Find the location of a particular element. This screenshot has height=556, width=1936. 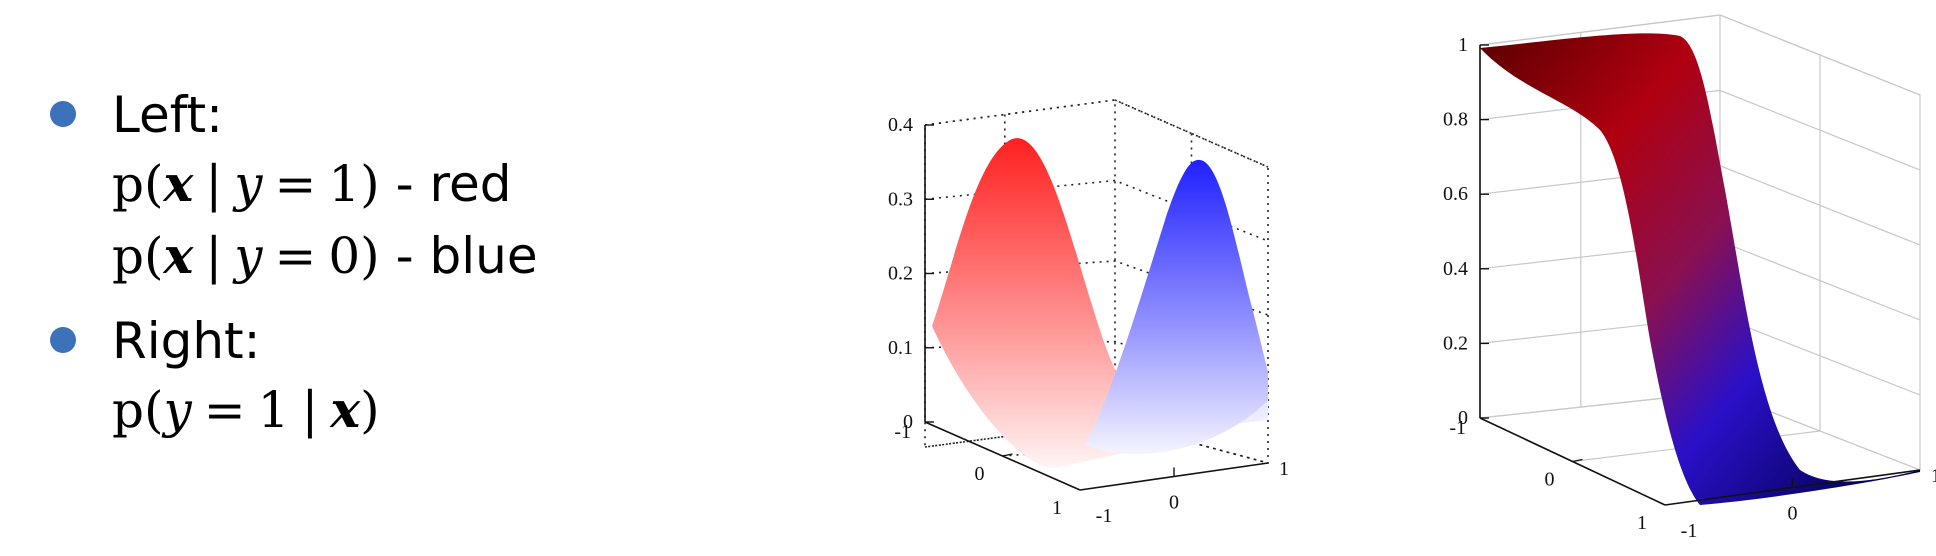

z-tick-label: 0.3 is located at coordinates (900, 199).